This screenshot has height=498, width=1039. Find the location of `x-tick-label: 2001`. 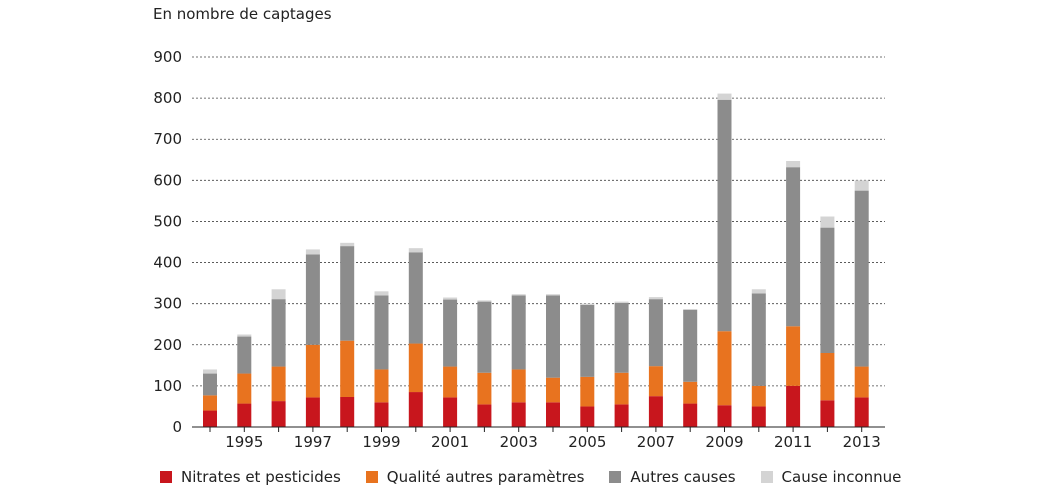

x-tick-label: 2001 is located at coordinates (450, 442).